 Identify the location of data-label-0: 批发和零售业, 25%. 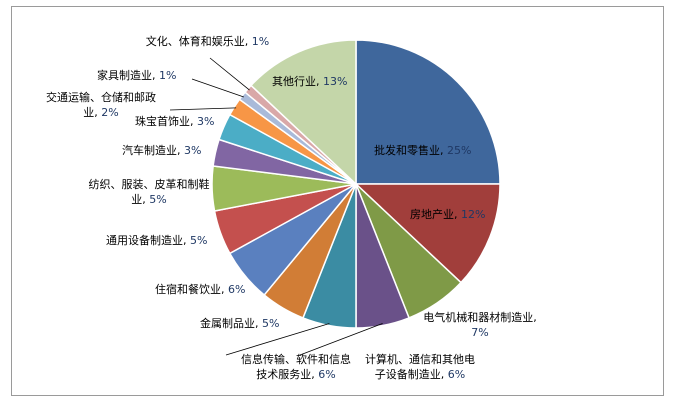
(423, 150).